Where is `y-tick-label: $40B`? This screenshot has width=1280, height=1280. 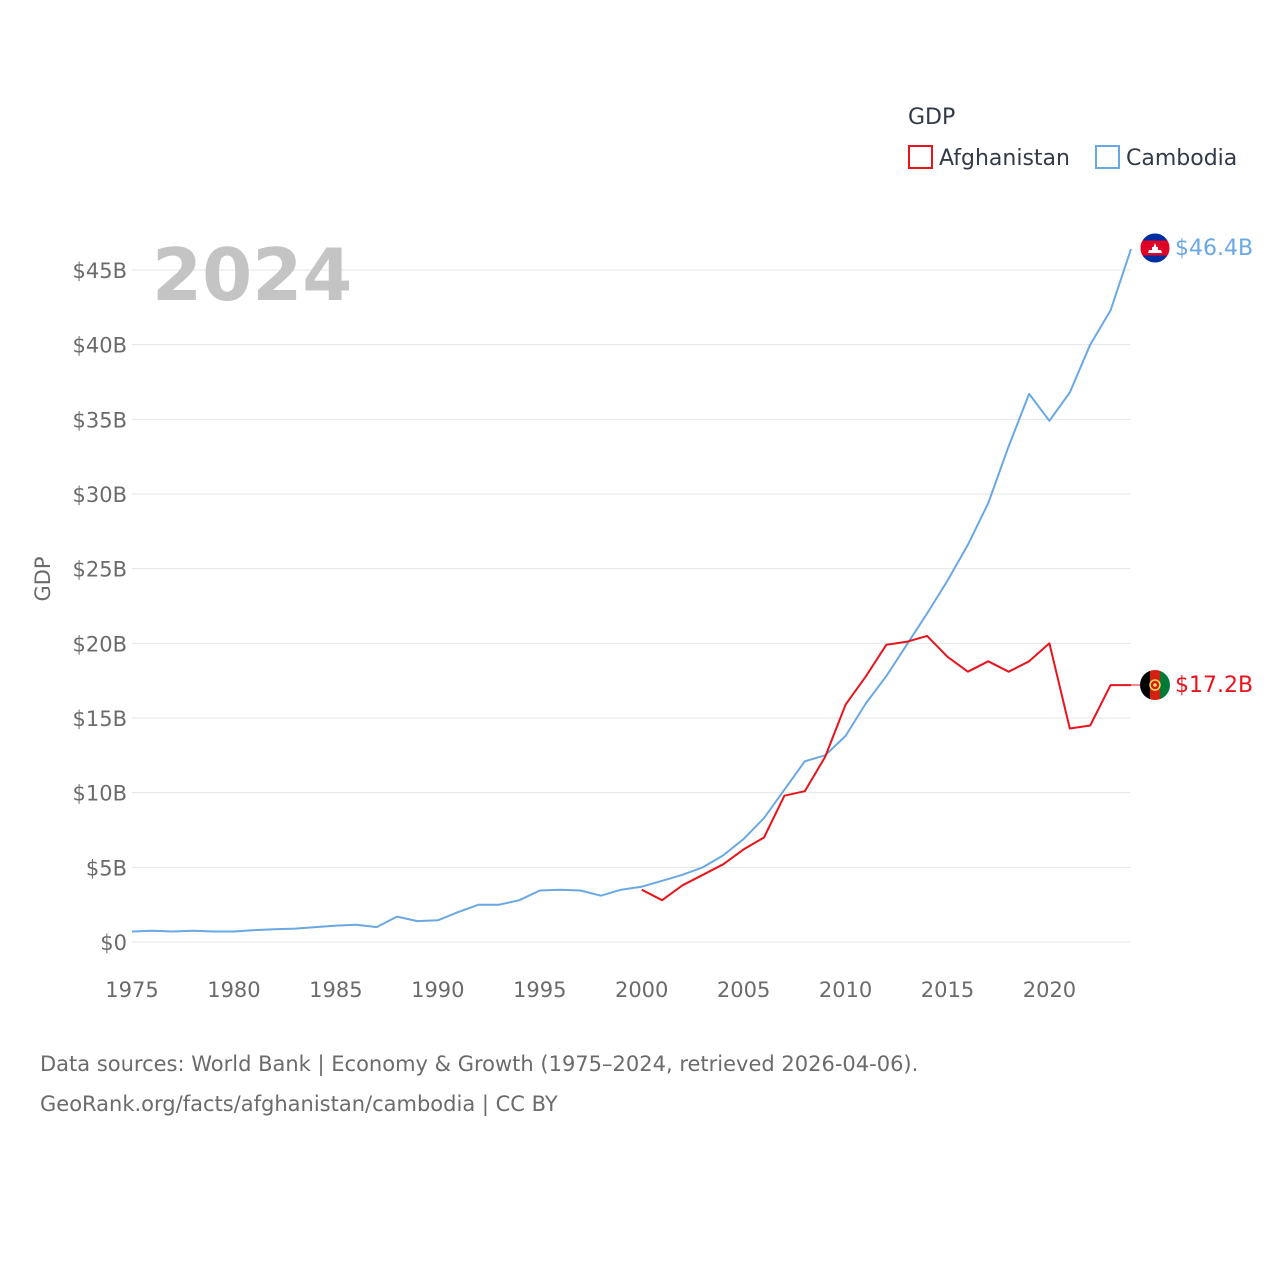
y-tick-label: $40B is located at coordinates (100, 346).